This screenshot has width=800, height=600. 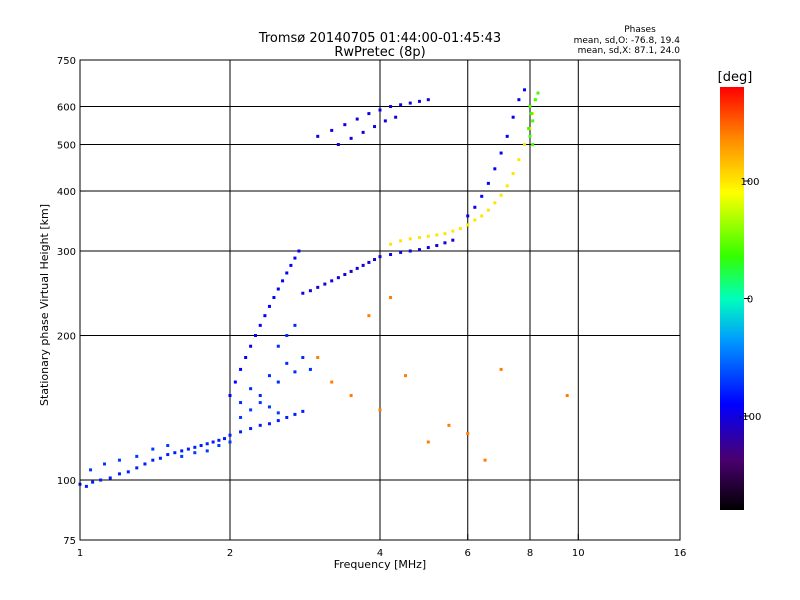 What do you see at coordinates (680, 553) in the screenshot?
I see `x-tick-label: 16` at bounding box center [680, 553].